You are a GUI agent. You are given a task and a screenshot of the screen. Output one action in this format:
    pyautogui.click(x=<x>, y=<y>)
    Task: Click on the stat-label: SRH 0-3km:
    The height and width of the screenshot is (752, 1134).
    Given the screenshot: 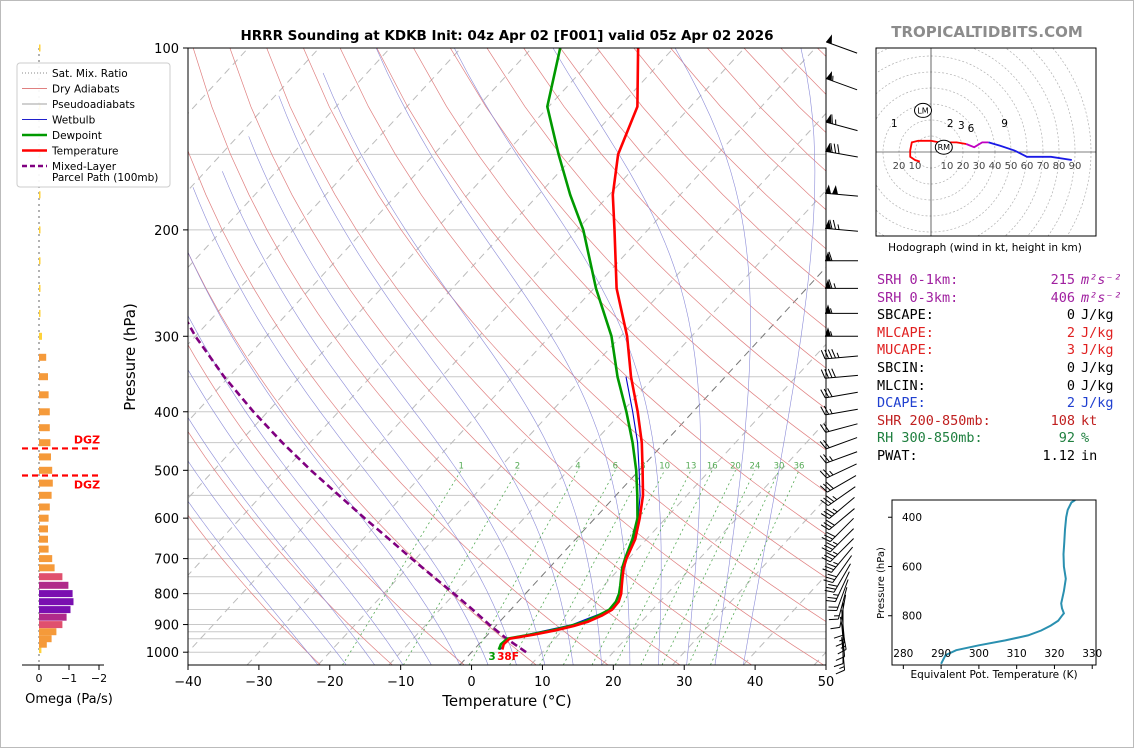 What is the action you would take?
    pyautogui.click(x=918, y=297)
    